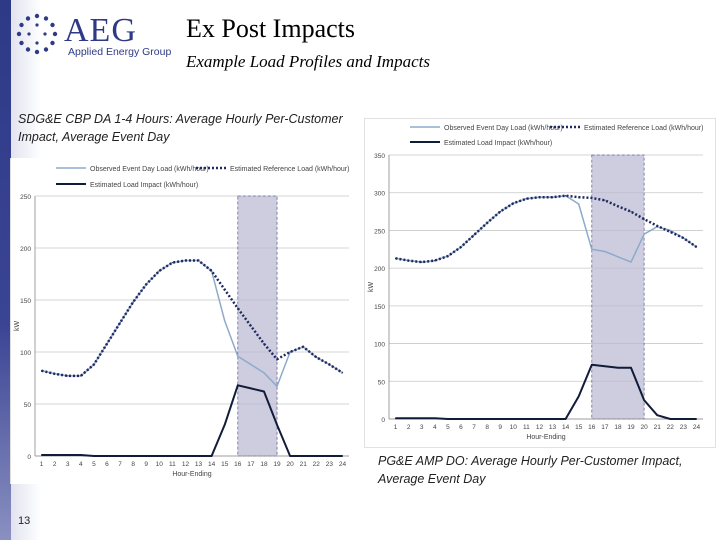 The image size is (720, 540). I want to click on aeg-logo: AEG Applied Energy Group, so click(99, 37).